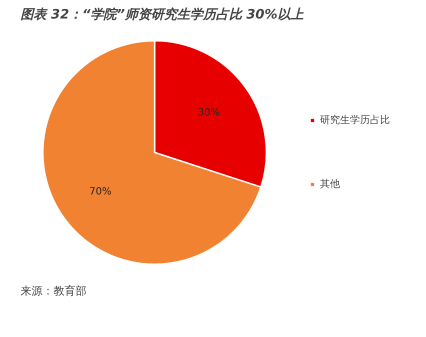  I want to click on chart-title: 图表 32：“学院”师资研究生学历占比 30%以上, so click(162, 14).